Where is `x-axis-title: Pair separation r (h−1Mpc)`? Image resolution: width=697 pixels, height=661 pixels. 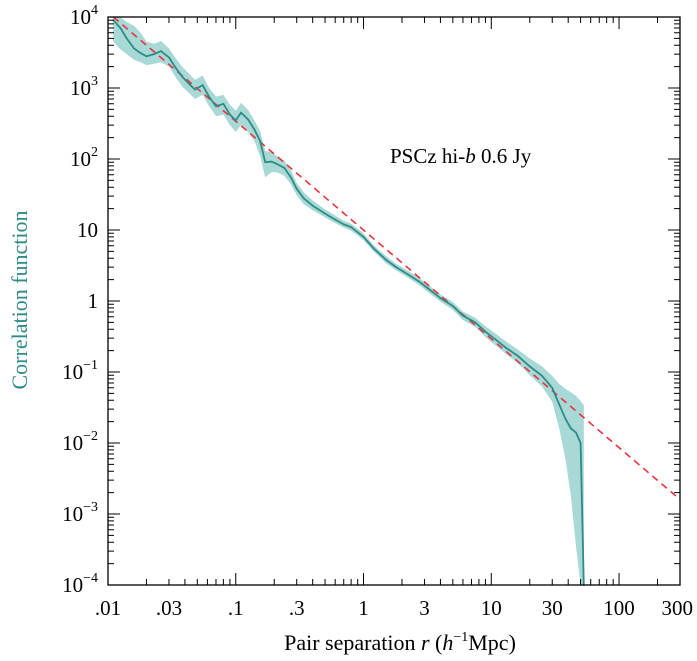 x-axis-title: Pair separation r (h−1Mpc) is located at coordinates (400, 642).